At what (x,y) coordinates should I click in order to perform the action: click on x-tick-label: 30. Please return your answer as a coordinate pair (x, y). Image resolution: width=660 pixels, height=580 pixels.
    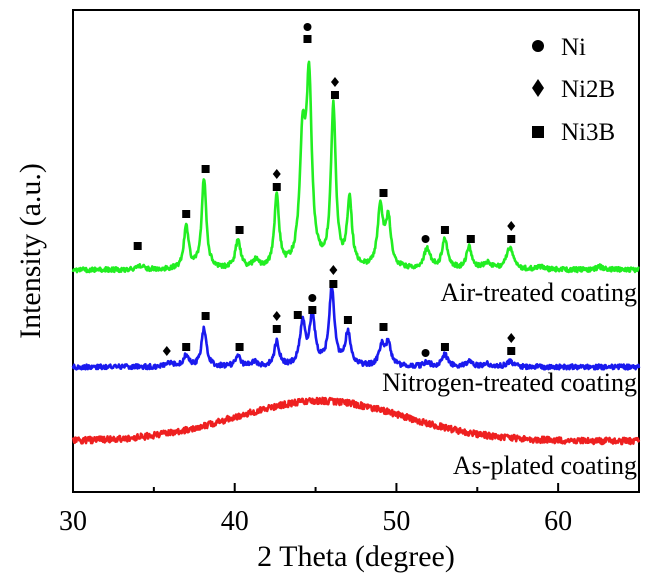
    Looking at the image, I should click on (73, 521).